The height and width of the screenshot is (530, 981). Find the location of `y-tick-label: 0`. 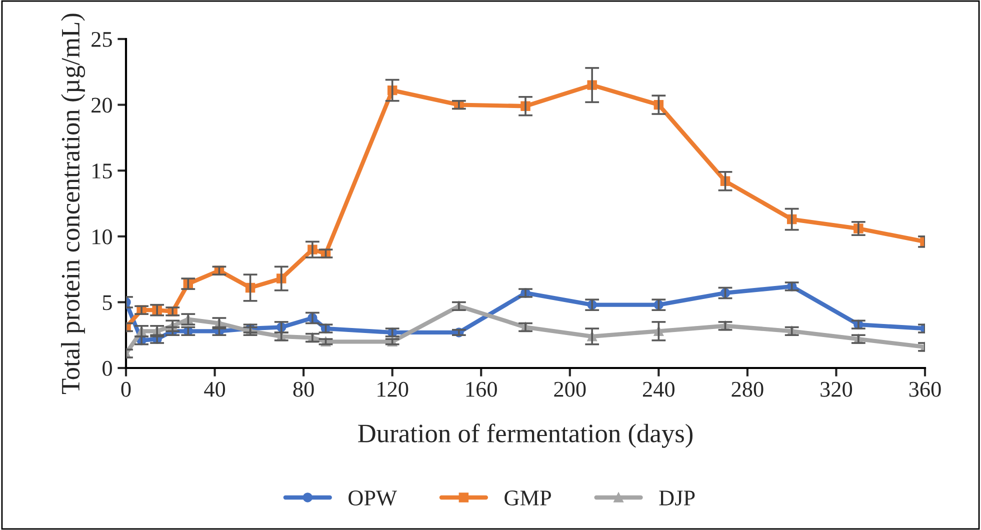

y-tick-label: 0 is located at coordinates (107, 368).